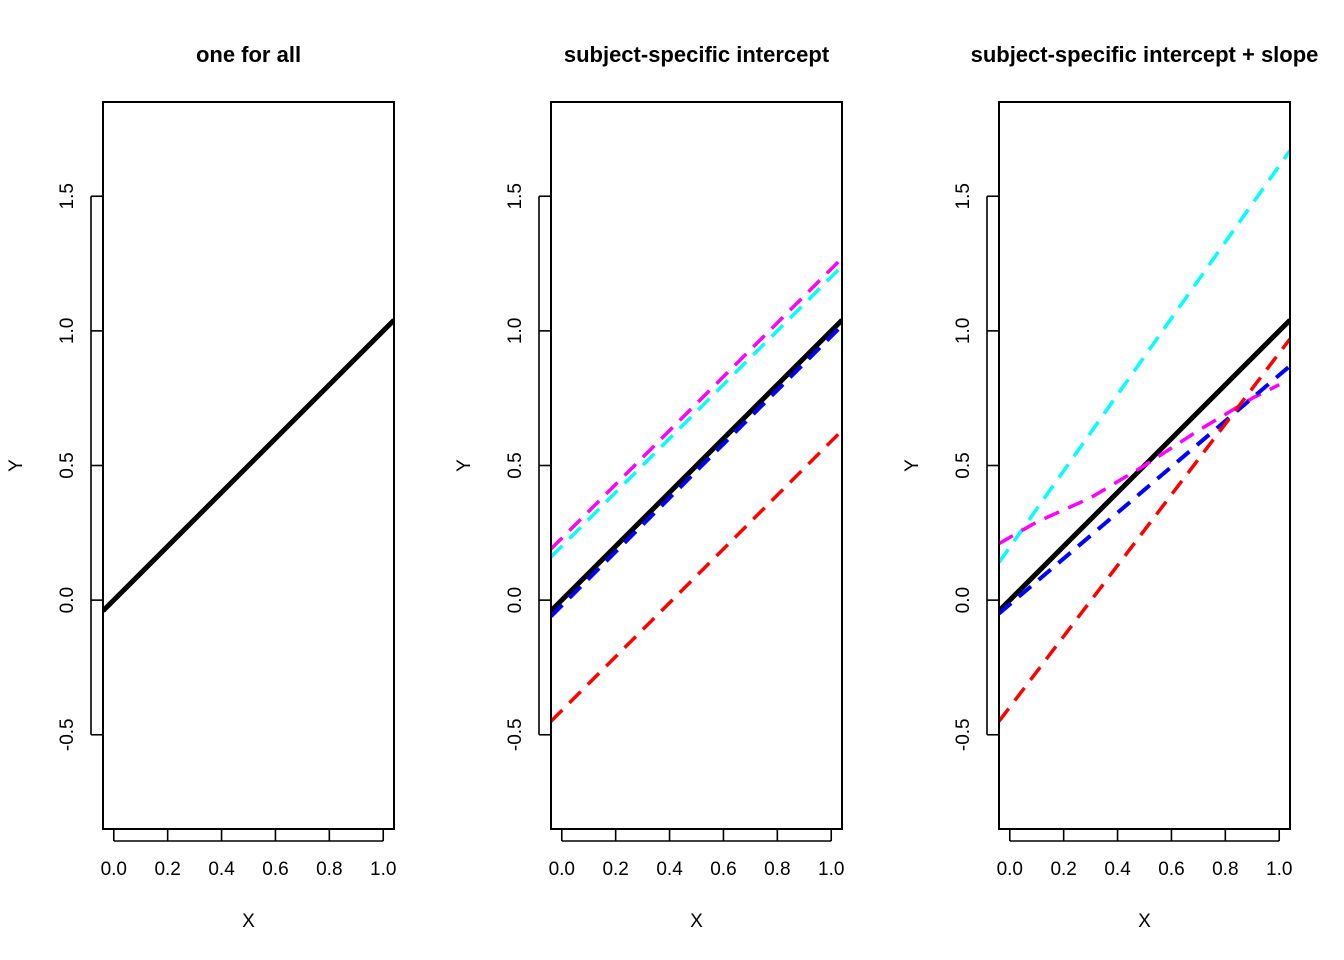 The image size is (1344, 960). Describe the element at coordinates (248, 54) in the screenshot. I see `chart-title: one for all` at that location.